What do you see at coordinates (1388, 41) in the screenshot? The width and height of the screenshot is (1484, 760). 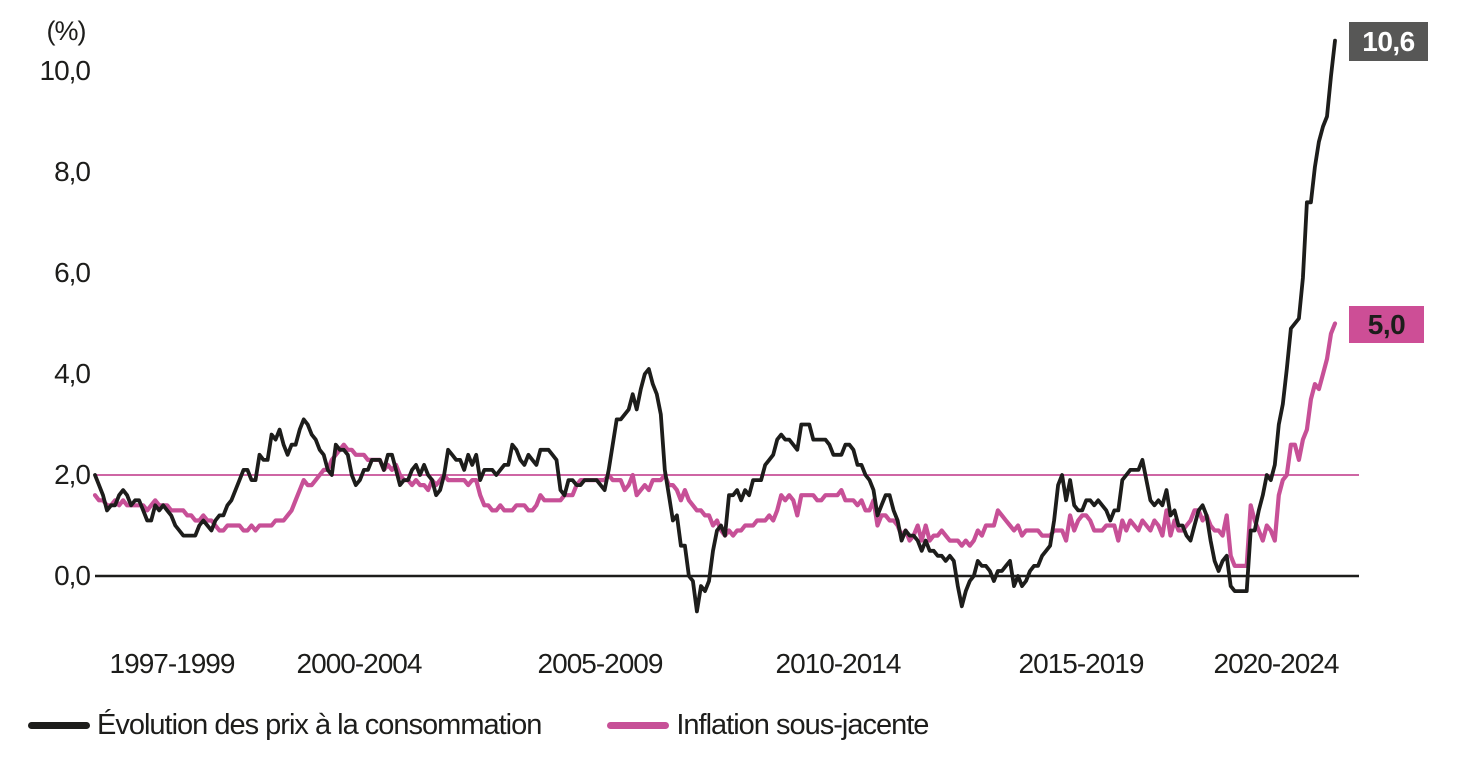 I see `headline-end-value-badge: 10,6` at bounding box center [1388, 41].